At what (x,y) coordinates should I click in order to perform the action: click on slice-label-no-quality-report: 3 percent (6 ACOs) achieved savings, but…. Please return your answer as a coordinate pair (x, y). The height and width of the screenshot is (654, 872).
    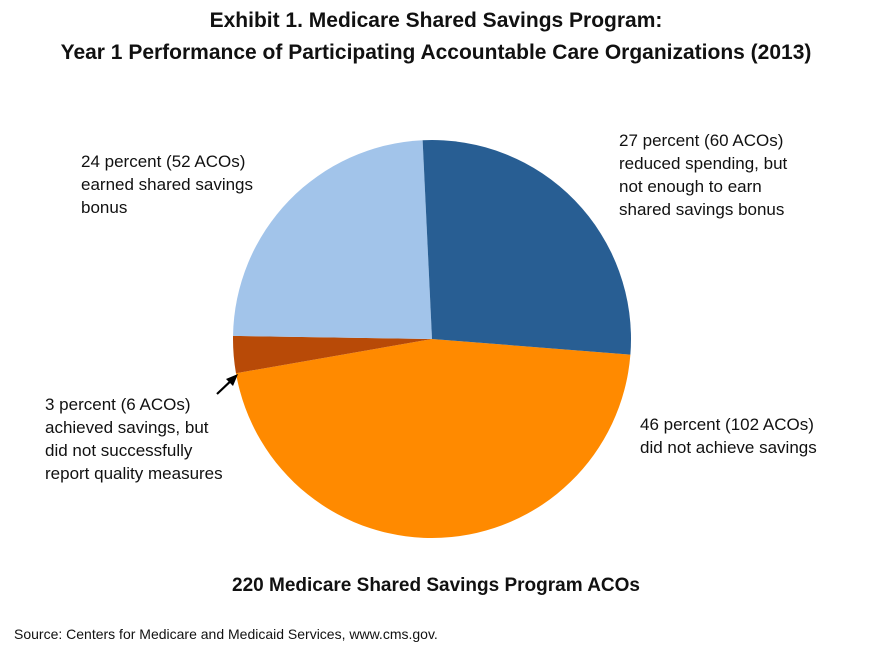
    Looking at the image, I should click on (134, 439).